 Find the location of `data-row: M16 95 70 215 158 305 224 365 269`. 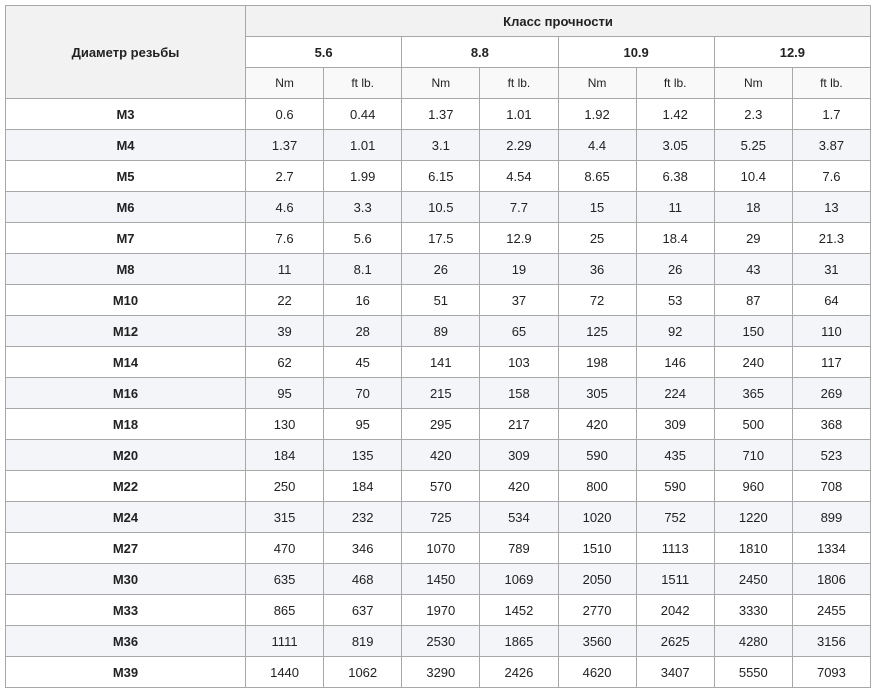

data-row: M16 95 70 215 158 305 224 365 269 is located at coordinates (438, 393).